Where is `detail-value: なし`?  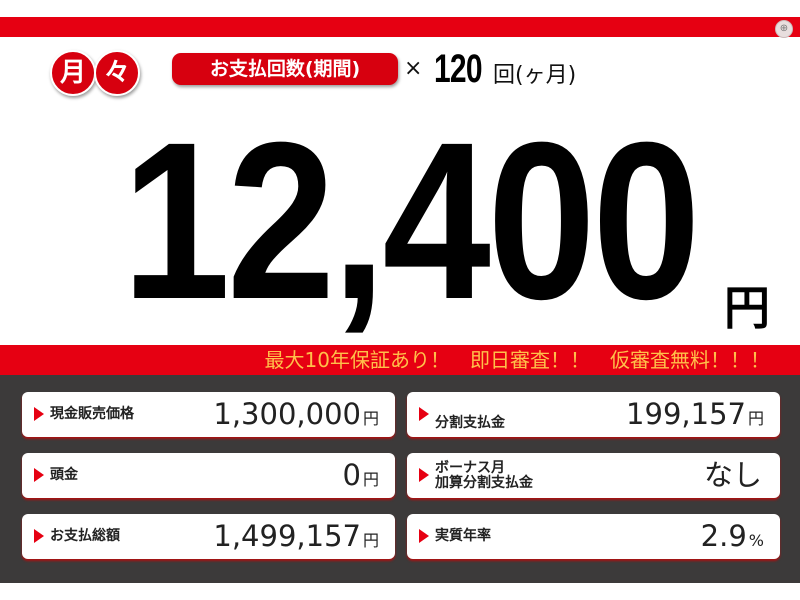
detail-value: なし is located at coordinates (734, 477).